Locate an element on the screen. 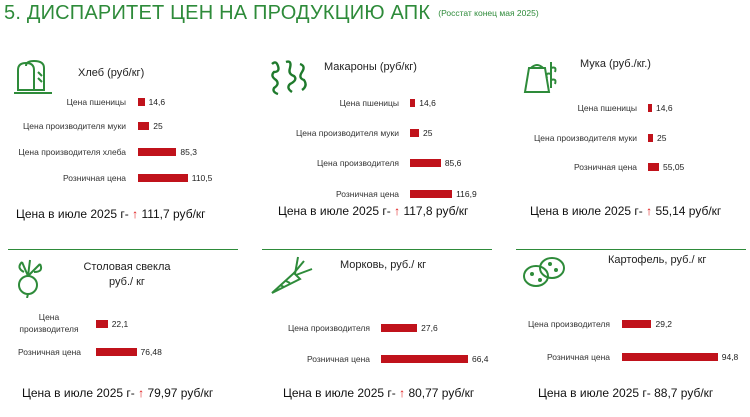 This screenshot has width=750, height=417. chart-title-carrot: Морковь, руб./ кг is located at coordinates (383, 265).